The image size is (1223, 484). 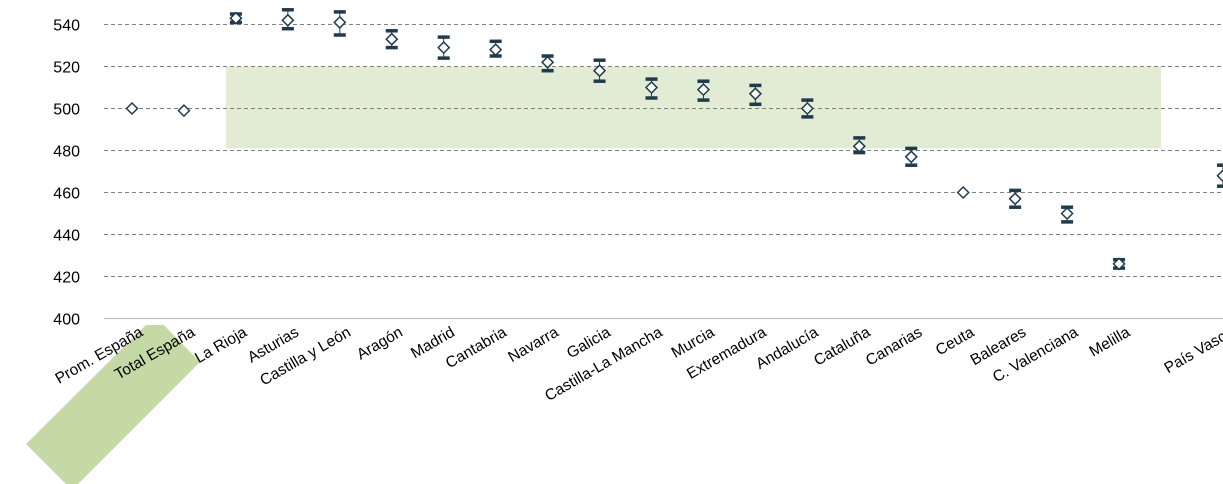 What do you see at coordinates (66, 152) in the screenshot?
I see `y-tick-label: 480` at bounding box center [66, 152].